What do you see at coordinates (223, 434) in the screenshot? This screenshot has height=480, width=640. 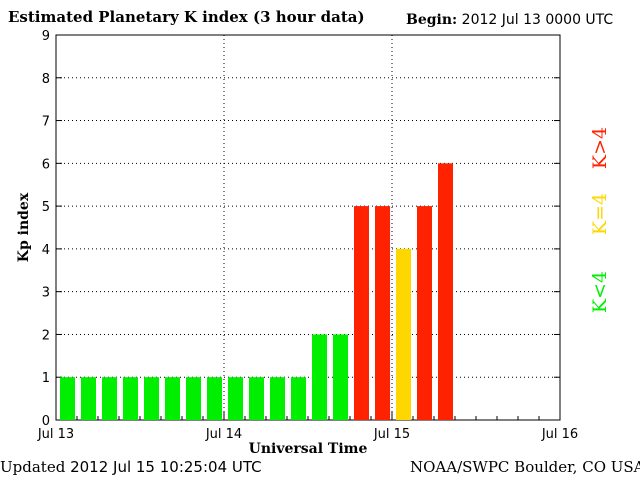 I see `x-tick-label: Jul 14` at bounding box center [223, 434].